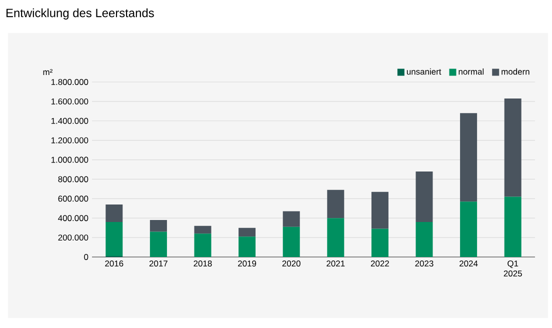 This screenshot has width=552, height=328. I want to click on y-tick-label: 1.800.000, so click(69, 82).